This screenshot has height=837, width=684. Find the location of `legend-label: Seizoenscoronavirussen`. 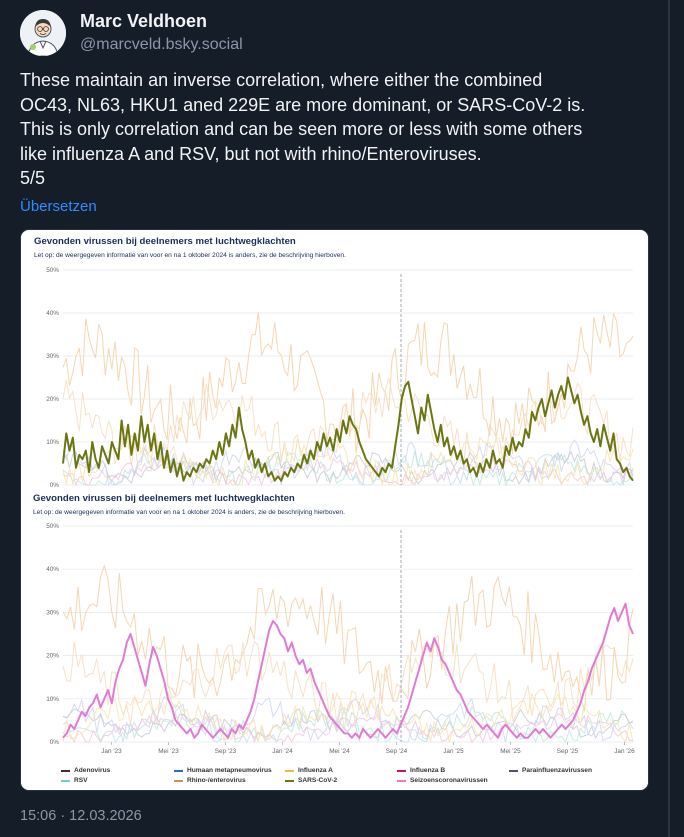

legend-label: Seizoenscoronavirussen is located at coordinates (449, 780).